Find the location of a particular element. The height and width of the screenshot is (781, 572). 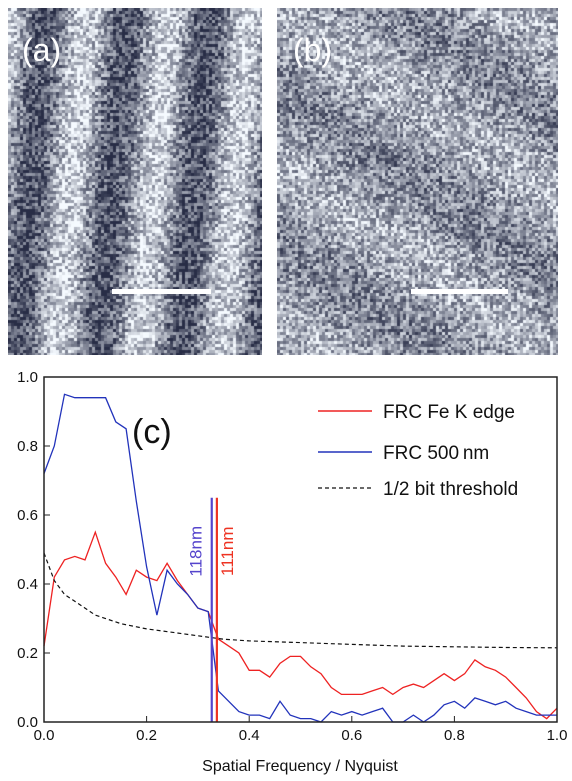

resolution-markers: 118nm 111nm is located at coordinates (212, 609).